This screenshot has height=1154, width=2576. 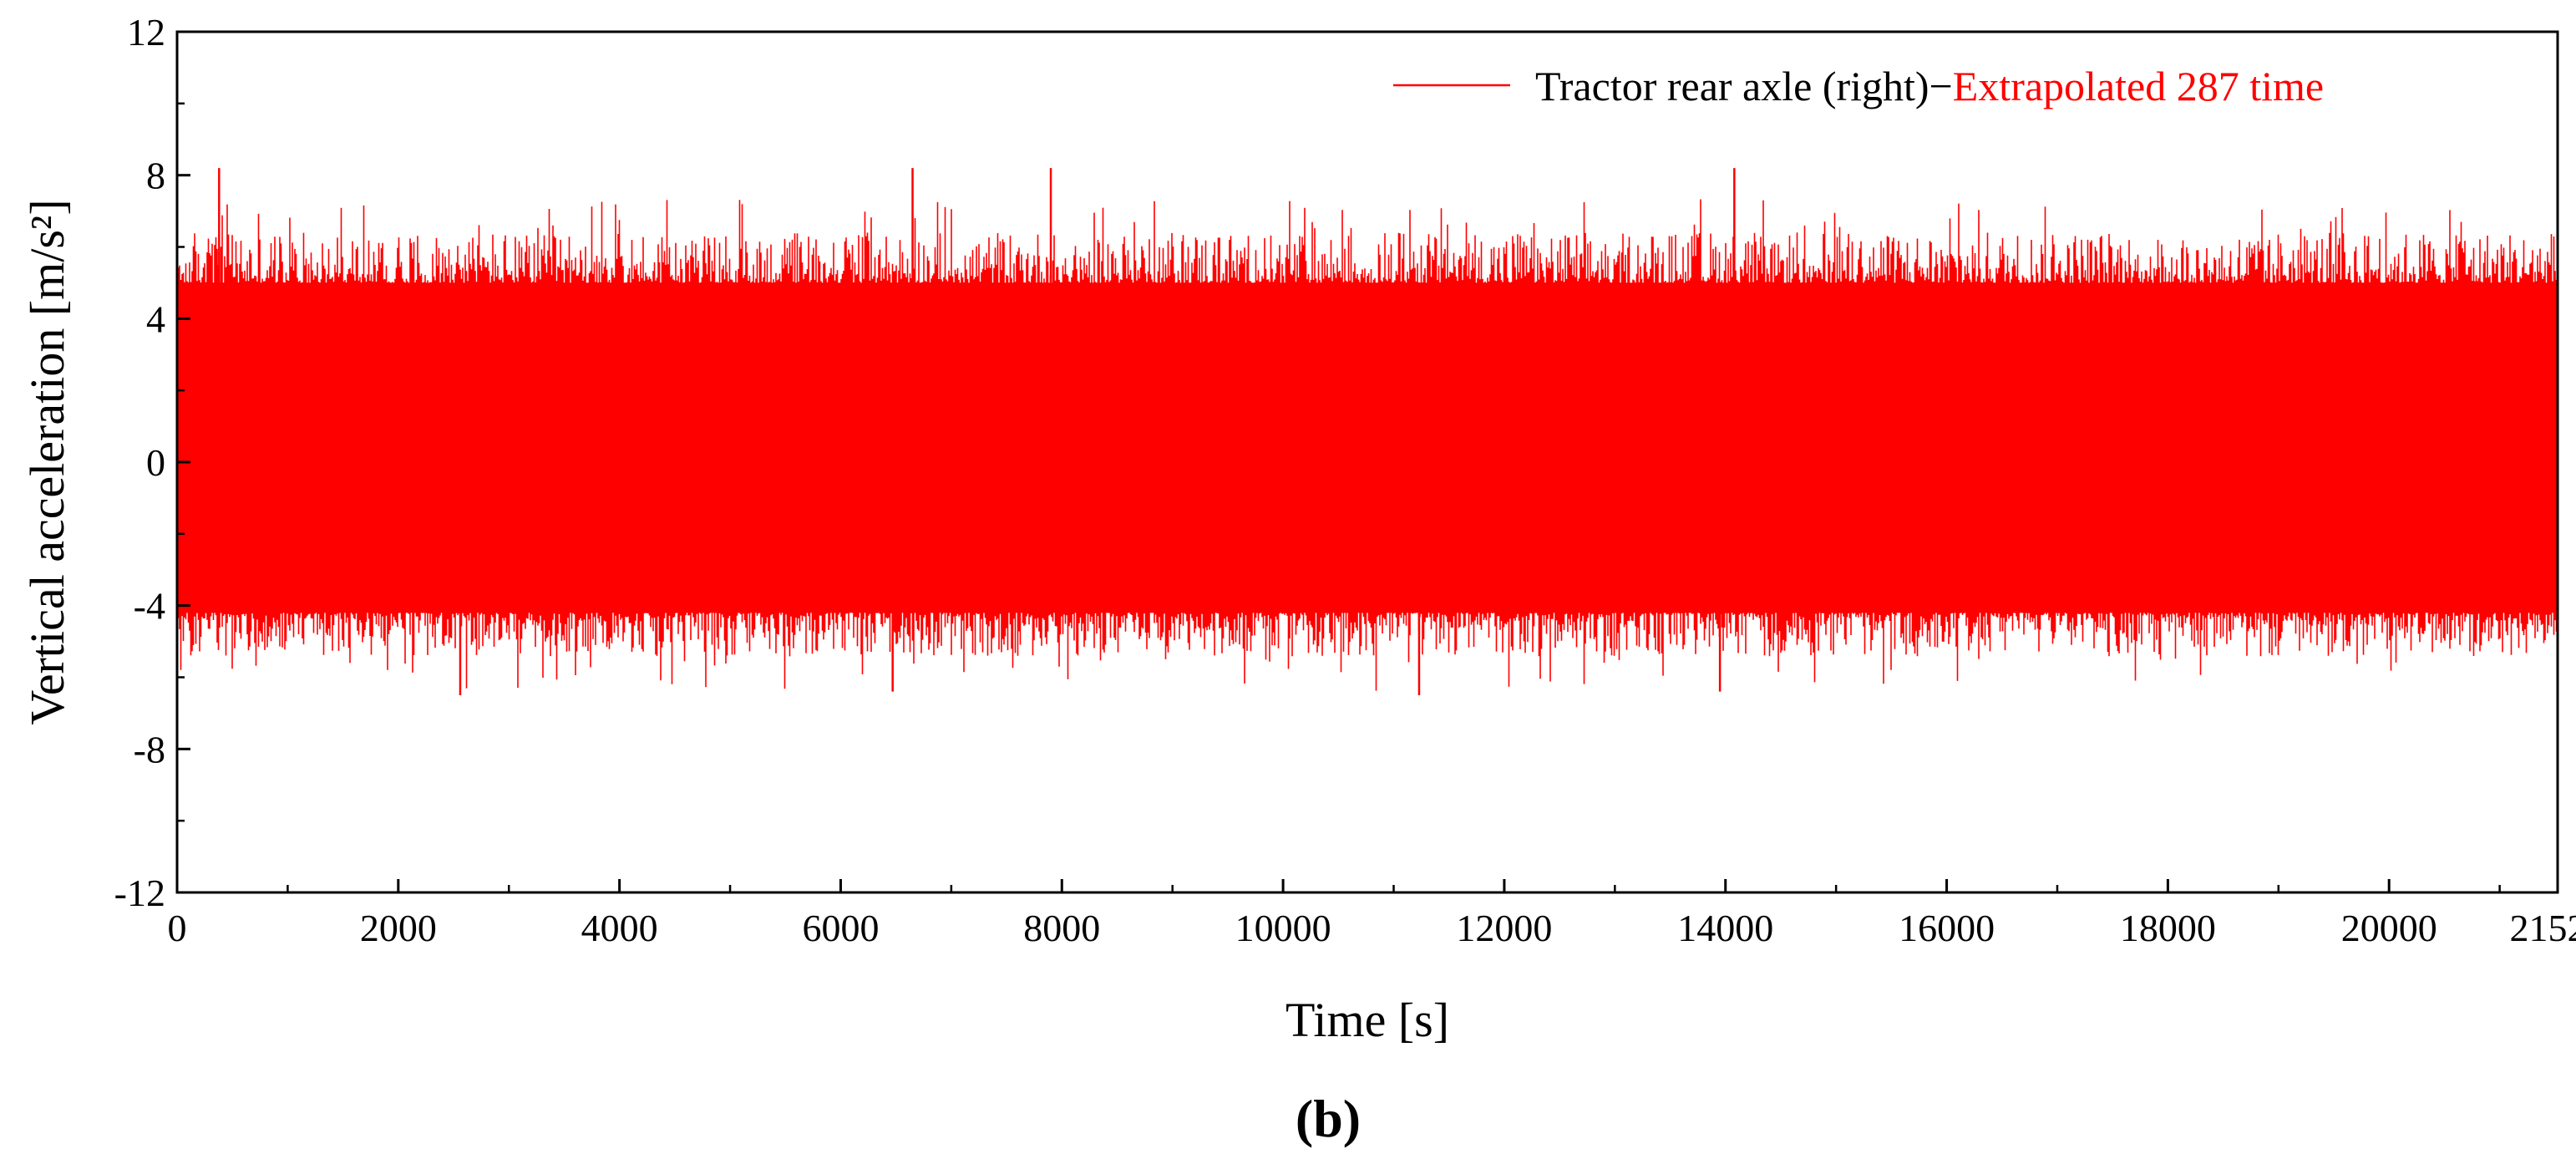 What do you see at coordinates (1947, 928) in the screenshot?
I see `x-tick-label: 16000` at bounding box center [1947, 928].